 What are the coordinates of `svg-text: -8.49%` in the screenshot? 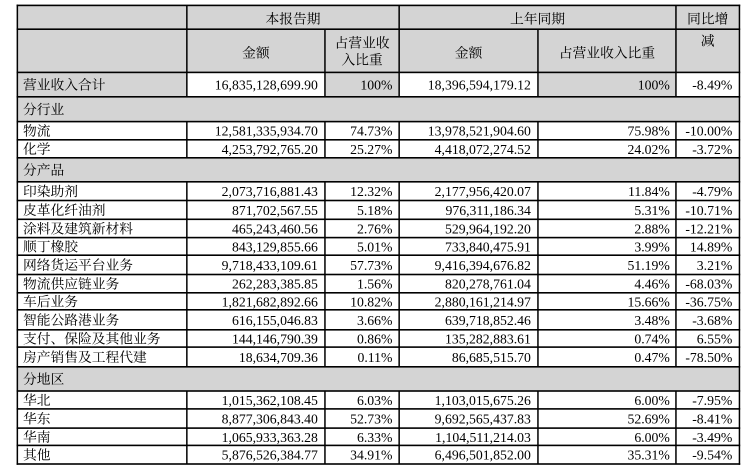 It's located at (712, 85).